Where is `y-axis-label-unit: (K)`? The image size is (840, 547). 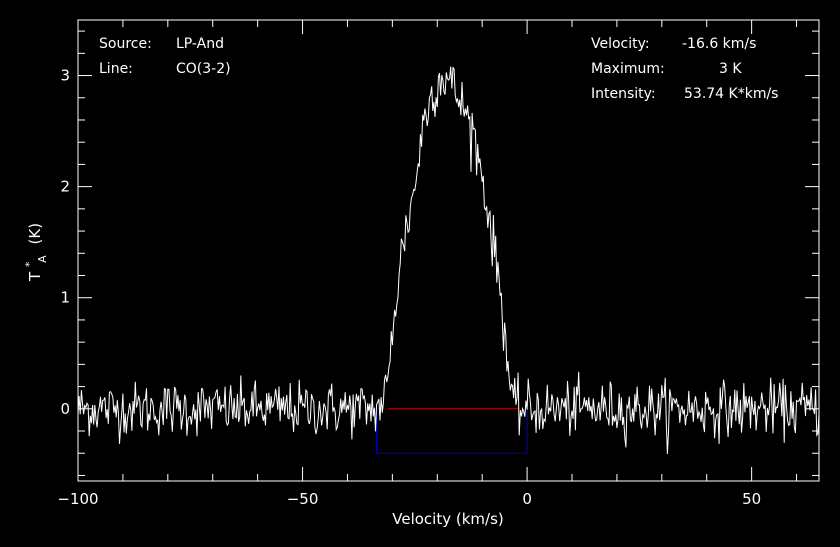
y-axis-label-unit: (K) is located at coordinates (35, 234).